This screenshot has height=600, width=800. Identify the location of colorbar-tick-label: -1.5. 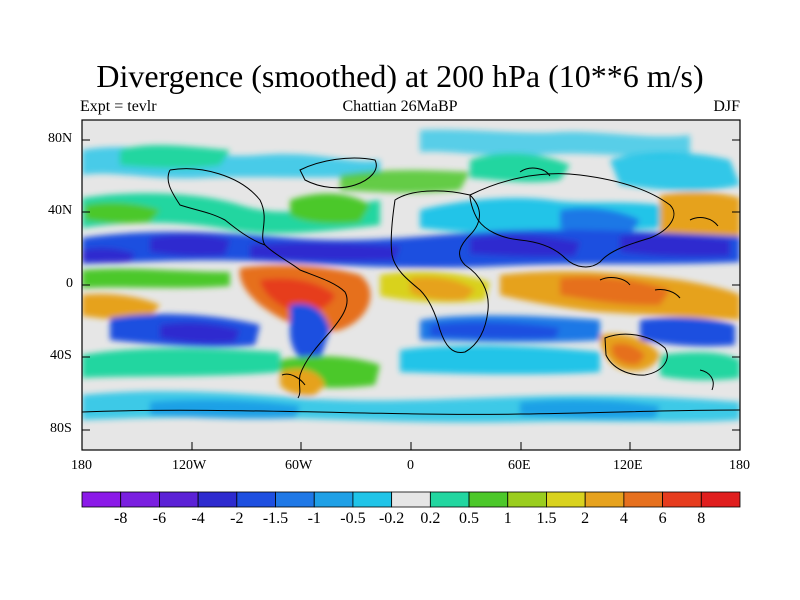
(275, 518).